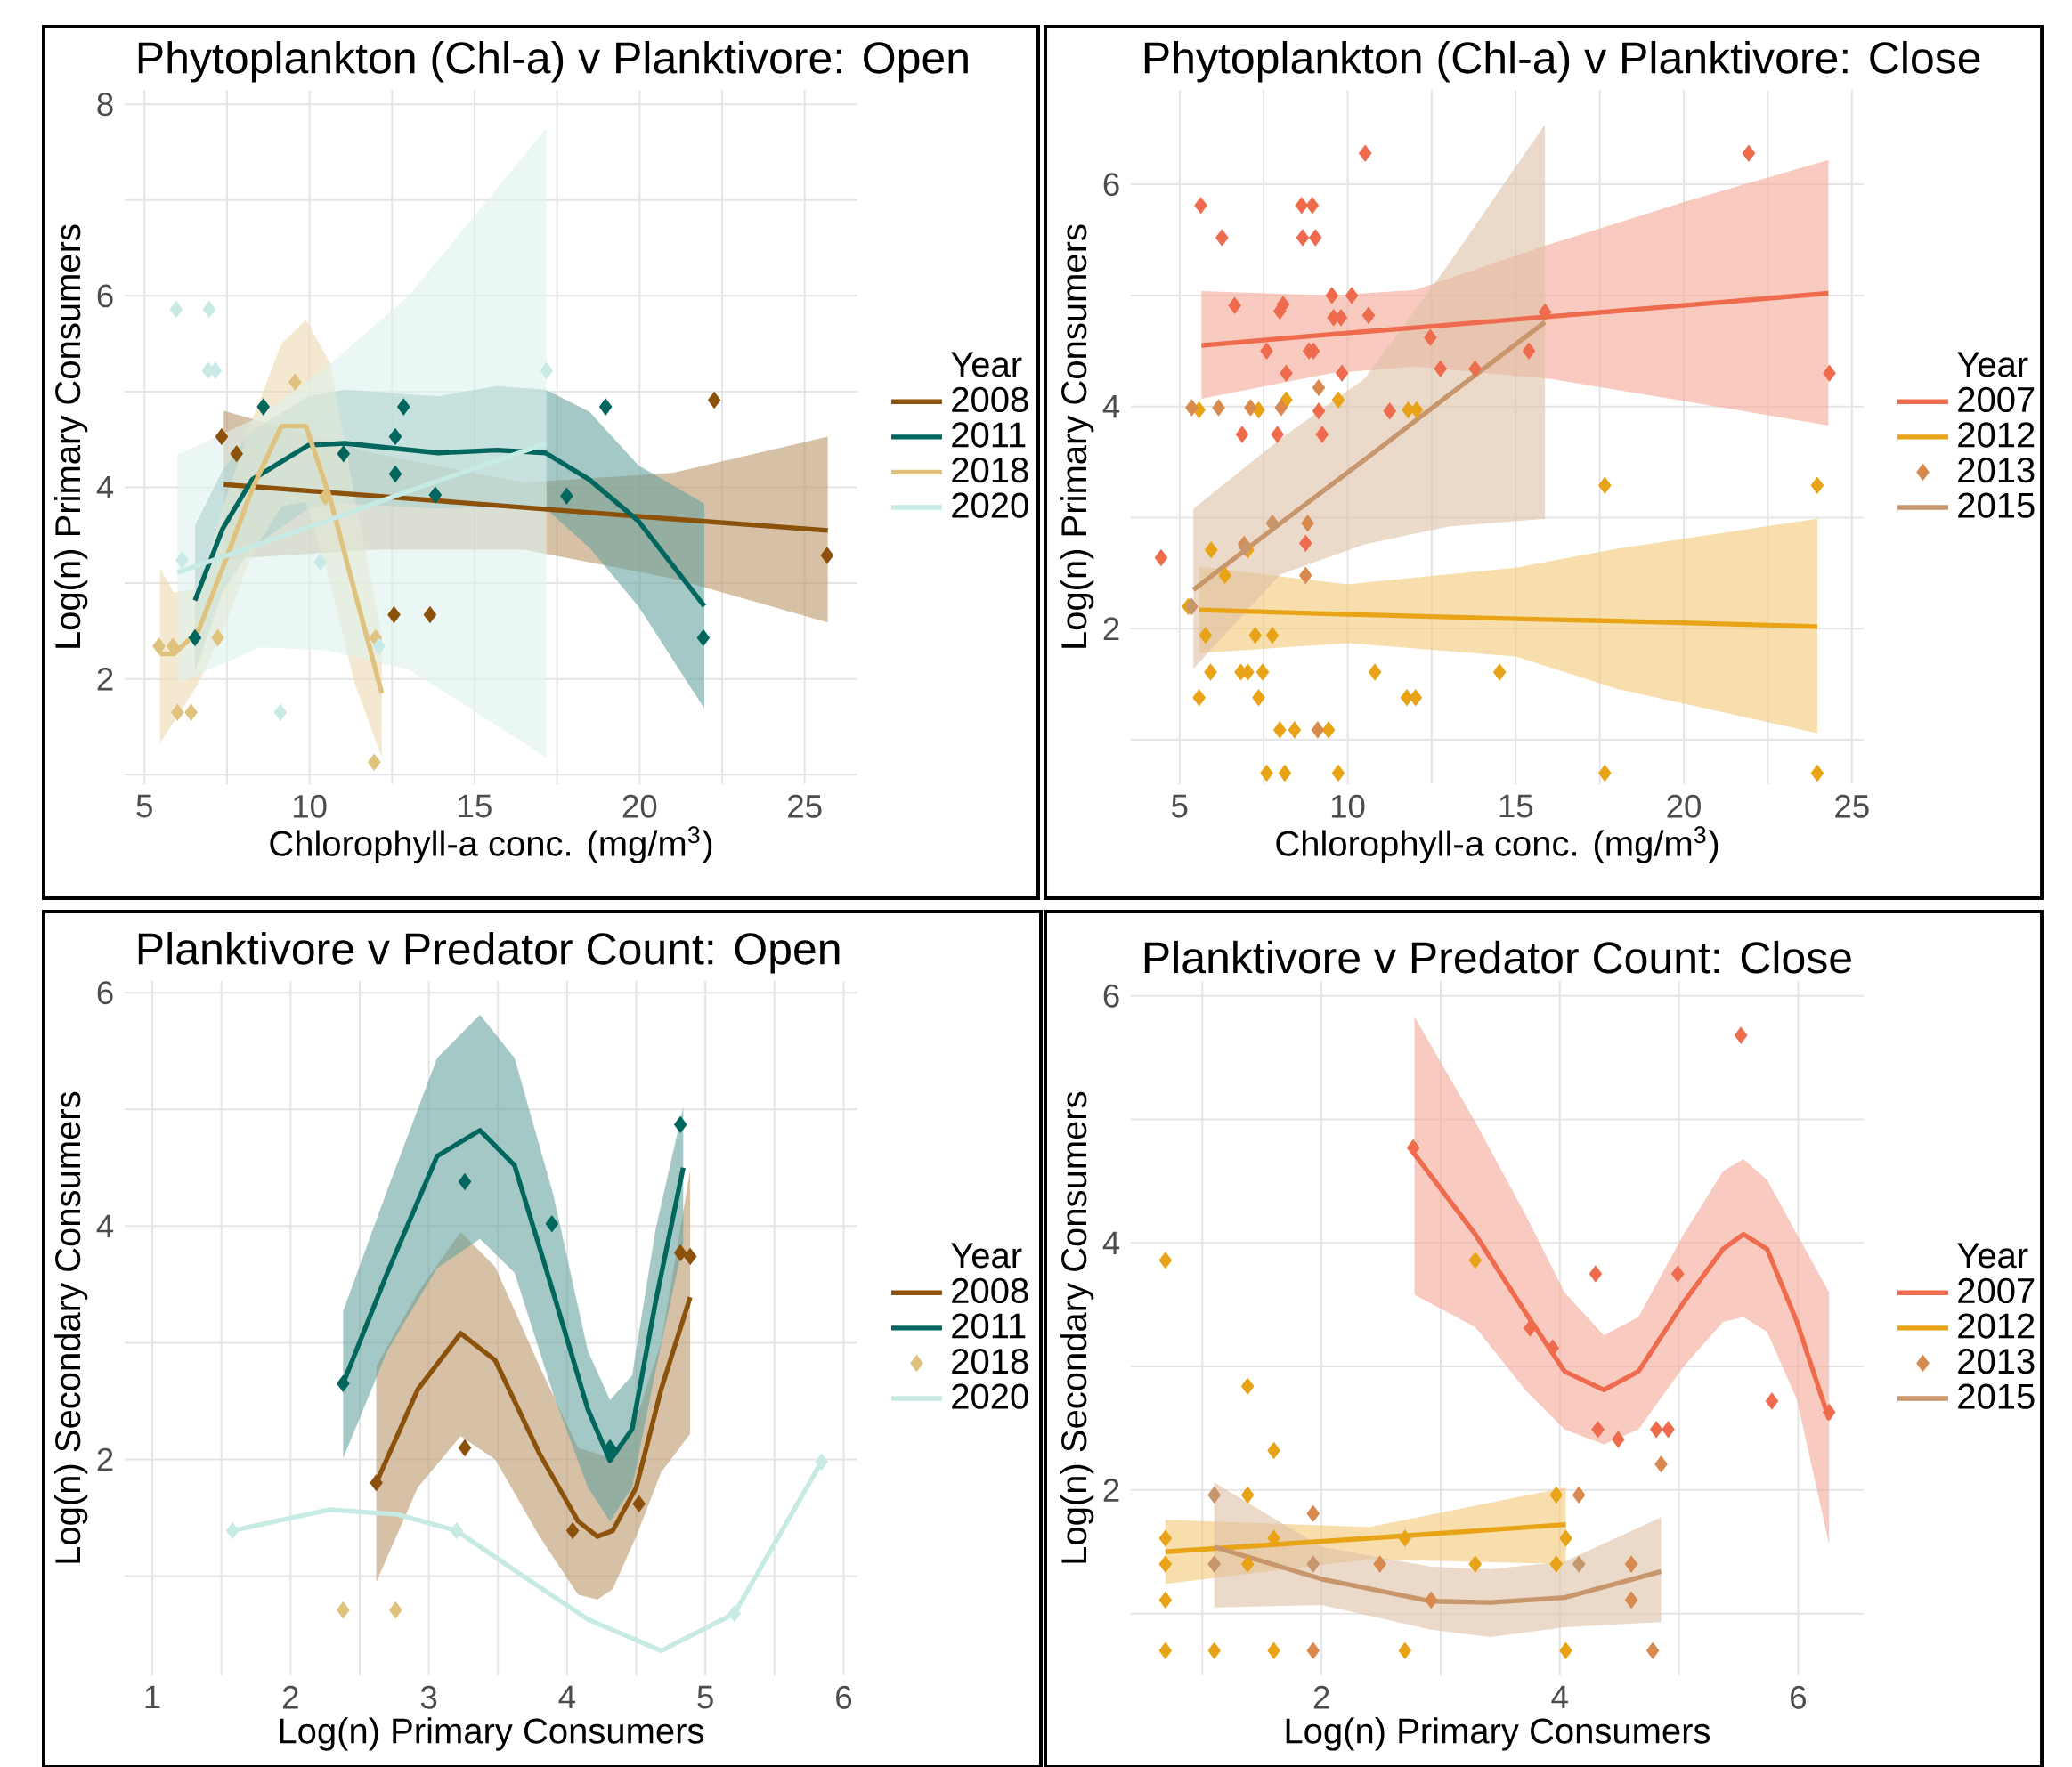 The width and height of the screenshot is (2072, 1767). What do you see at coordinates (428, 1697) in the screenshot?
I see `x-tick-label: 3` at bounding box center [428, 1697].